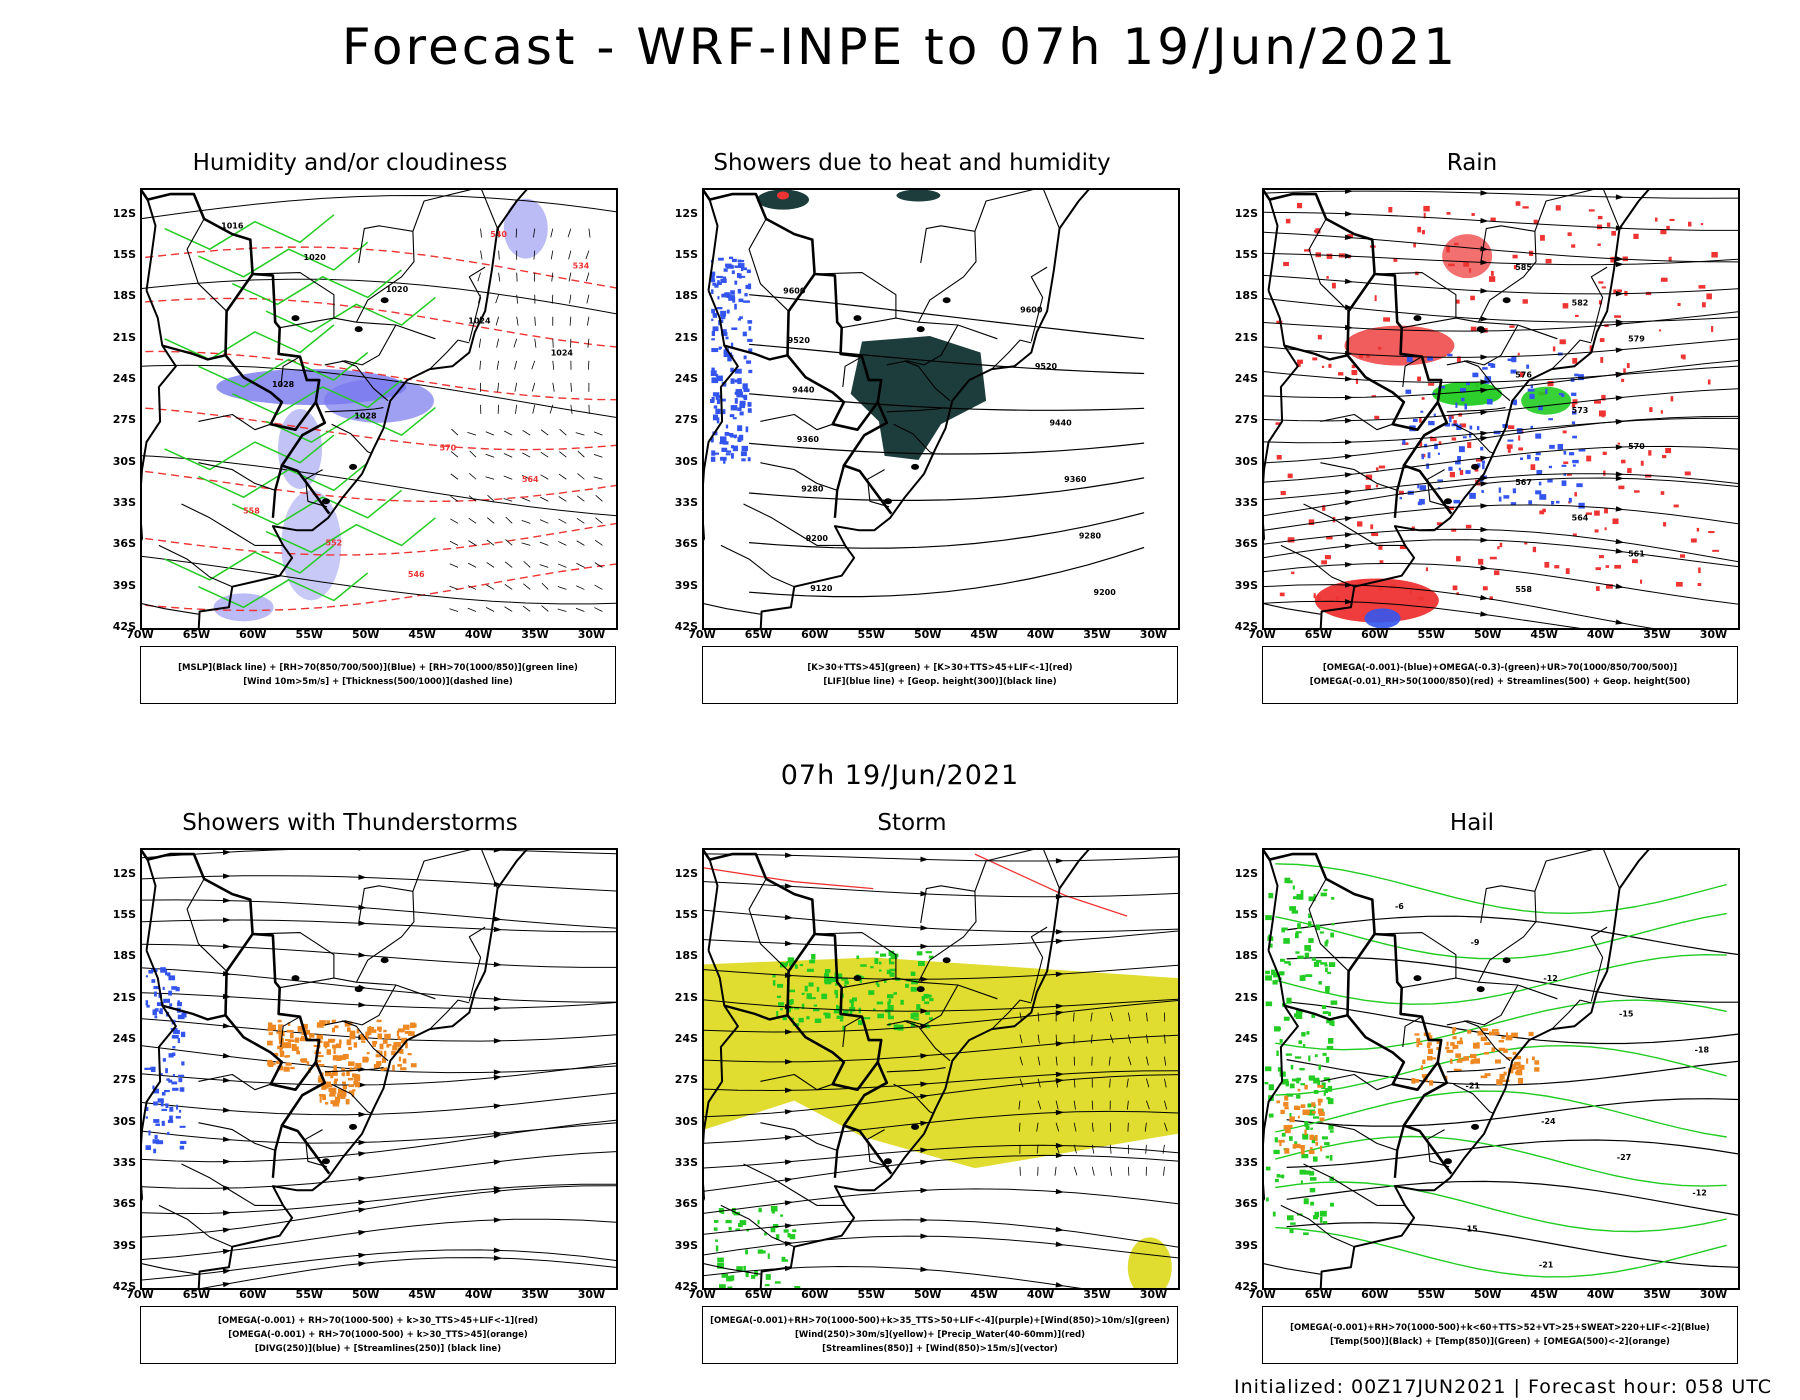  Describe the element at coordinates (941, 1063) in the screenshot. I see `jet-stream-region` at that location.